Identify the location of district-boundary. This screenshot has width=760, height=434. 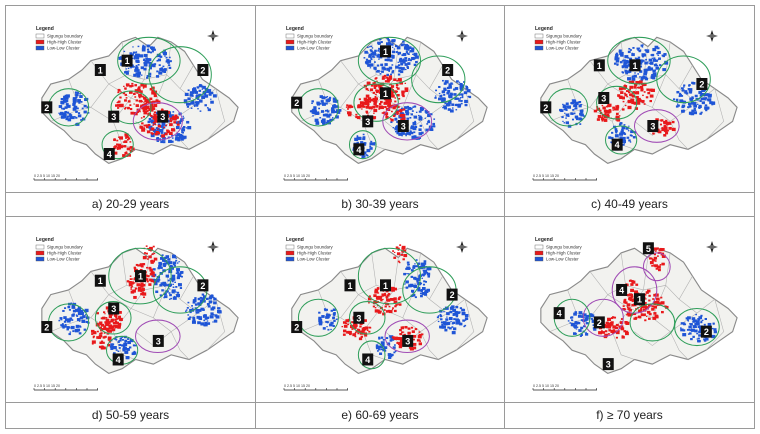
(715, 325).